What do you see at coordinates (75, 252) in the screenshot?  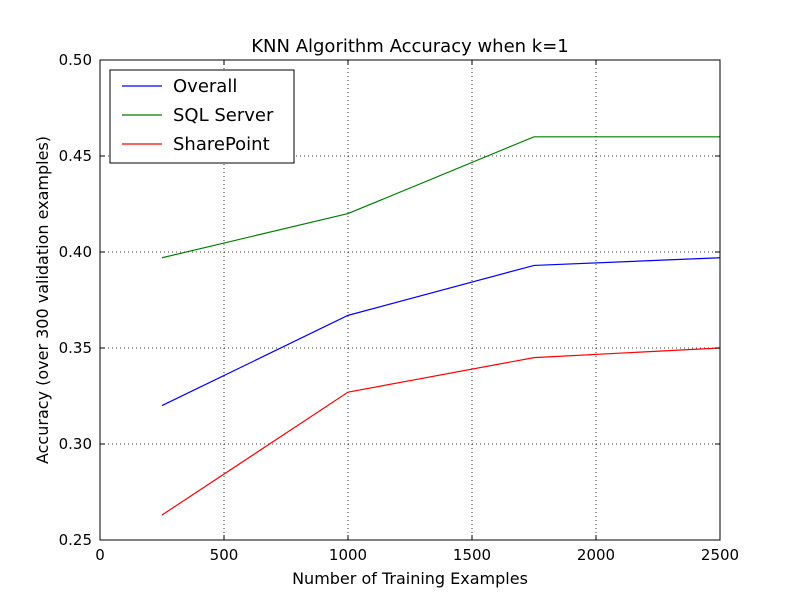 I see `y-tick-label: 0.40` at bounding box center [75, 252].